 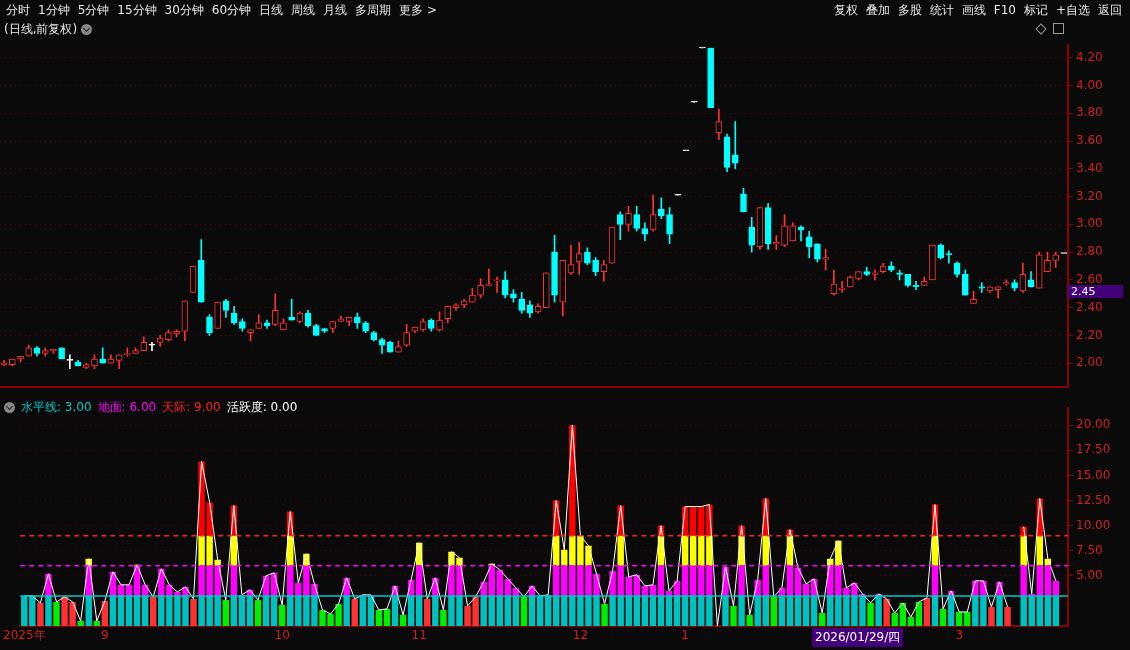 What do you see at coordinates (858, 637) in the screenshot?
I see `text: 2026/01/29/四` at bounding box center [858, 637].